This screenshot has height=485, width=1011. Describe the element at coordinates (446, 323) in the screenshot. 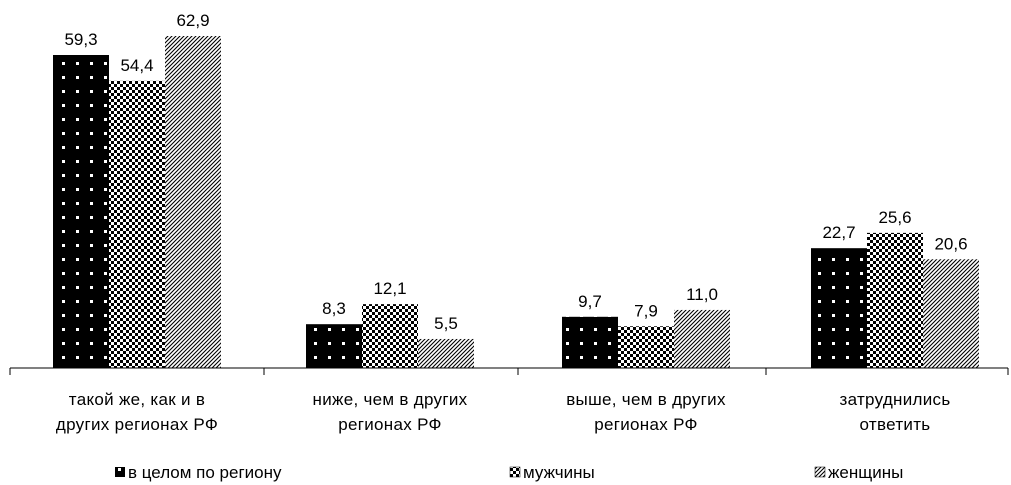

I see `data-label: 5,5` at that location.